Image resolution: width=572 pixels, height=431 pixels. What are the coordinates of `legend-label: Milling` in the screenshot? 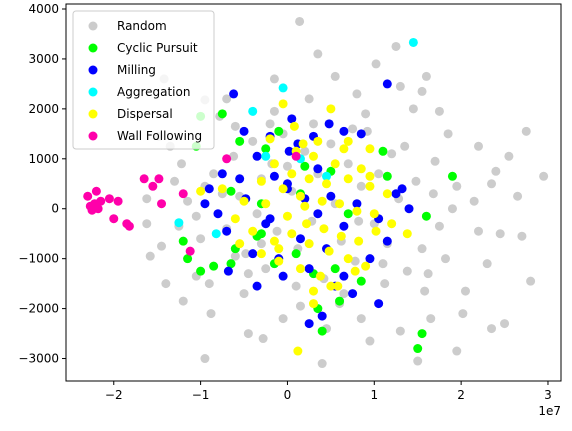 It's located at (136, 70).